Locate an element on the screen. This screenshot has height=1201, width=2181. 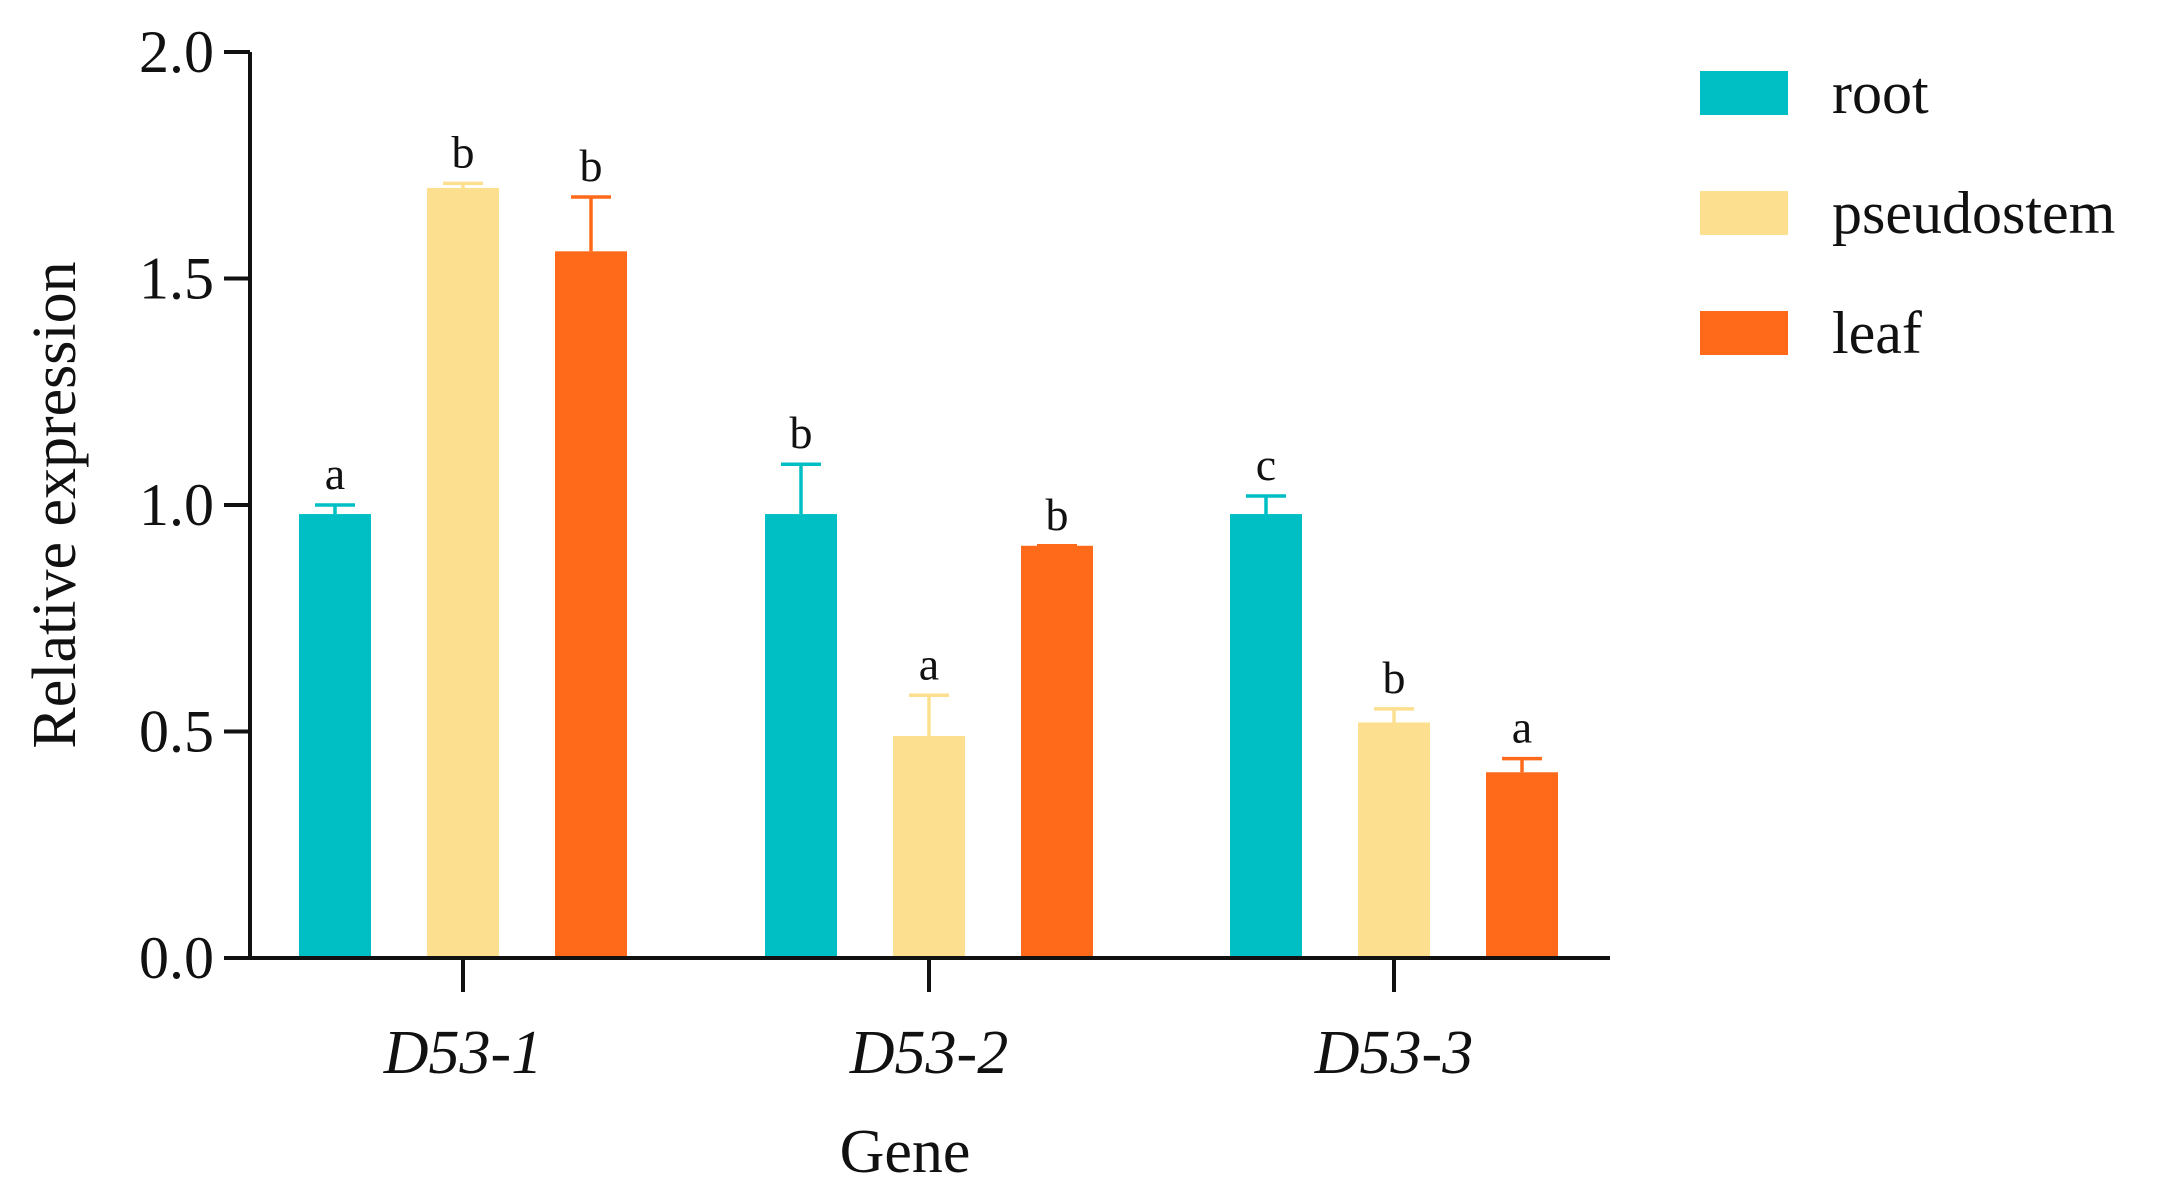
legend: root pseudostem leaf is located at coordinates (1907, 213).